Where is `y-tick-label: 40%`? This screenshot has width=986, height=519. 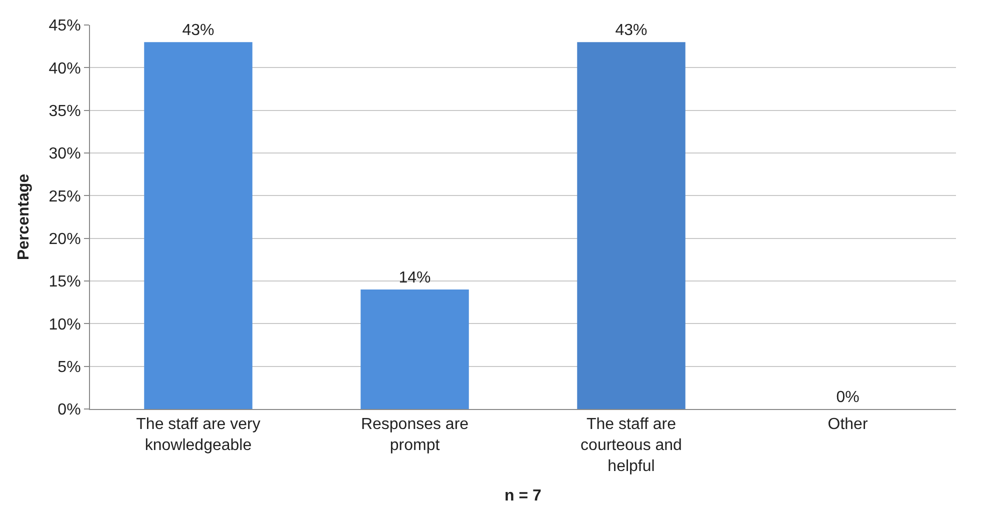
y-tick-label: 40% is located at coordinates (64, 69).